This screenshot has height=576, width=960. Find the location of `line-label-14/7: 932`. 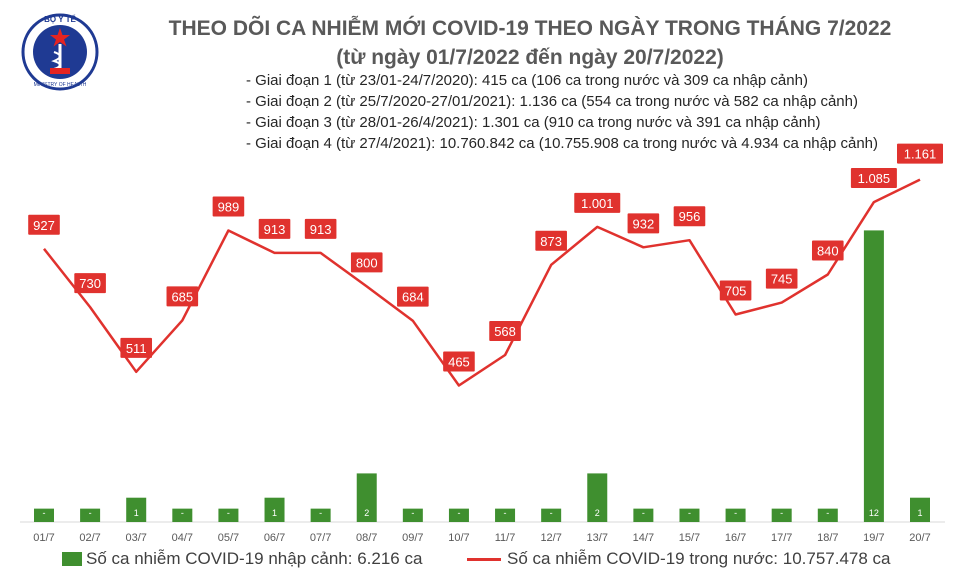

line-label-14/7: 932 is located at coordinates (644, 223).